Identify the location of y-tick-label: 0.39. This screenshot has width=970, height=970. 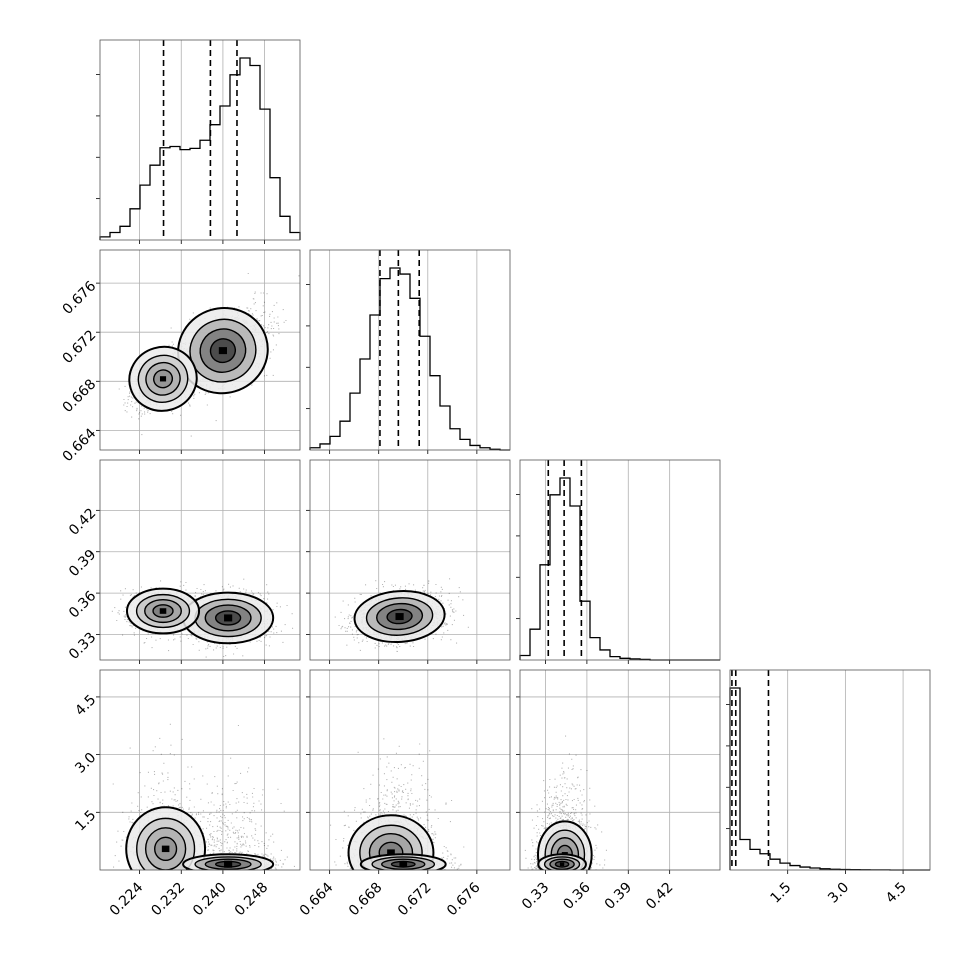
(82, 563).